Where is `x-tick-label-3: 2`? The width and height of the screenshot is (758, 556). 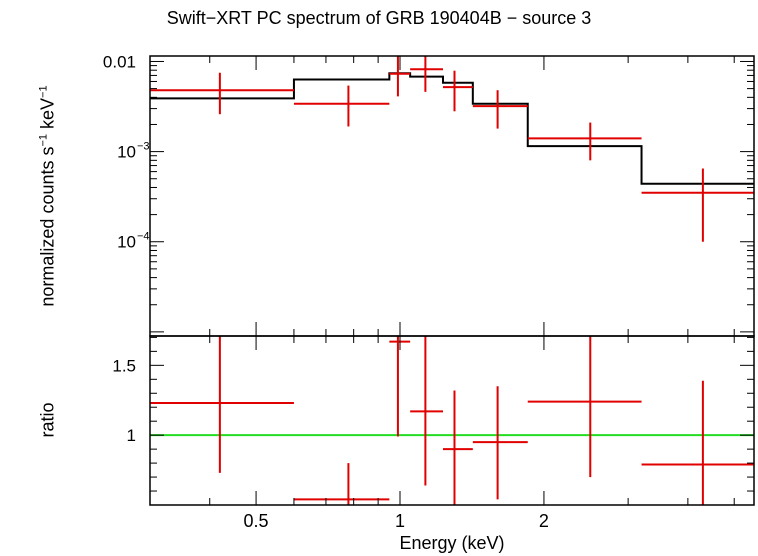 x-tick-label-3: 2 is located at coordinates (544, 521).